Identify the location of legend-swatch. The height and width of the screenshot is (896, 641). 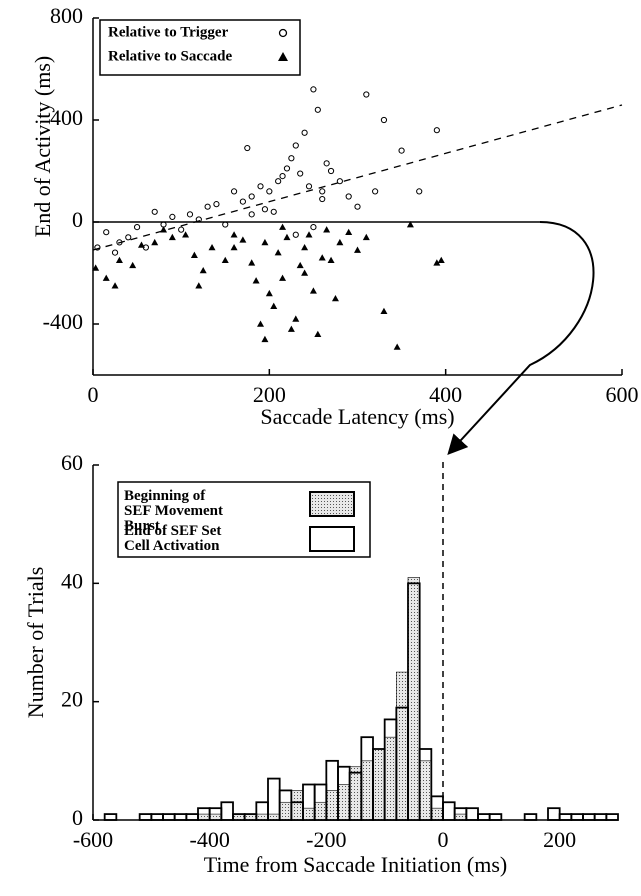
(332, 504).